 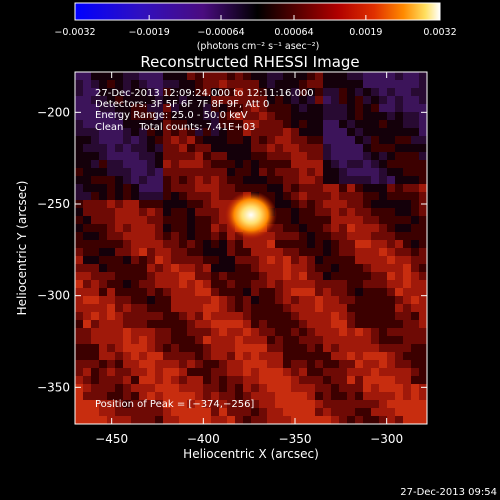 I want to click on colorbar-gradient, so click(x=257, y=11).